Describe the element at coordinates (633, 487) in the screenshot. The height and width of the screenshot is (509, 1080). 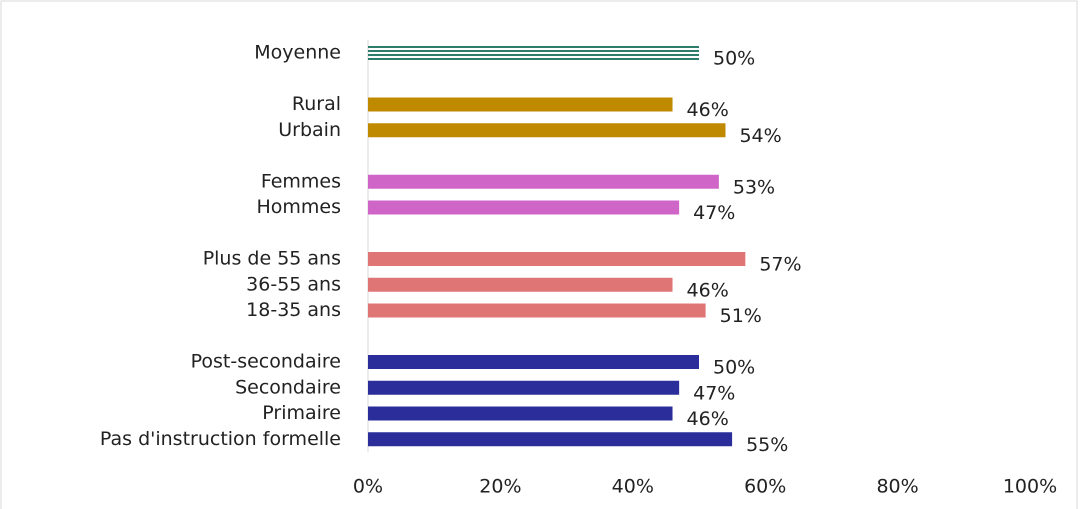
I see `x-tick-label: 40%` at that location.